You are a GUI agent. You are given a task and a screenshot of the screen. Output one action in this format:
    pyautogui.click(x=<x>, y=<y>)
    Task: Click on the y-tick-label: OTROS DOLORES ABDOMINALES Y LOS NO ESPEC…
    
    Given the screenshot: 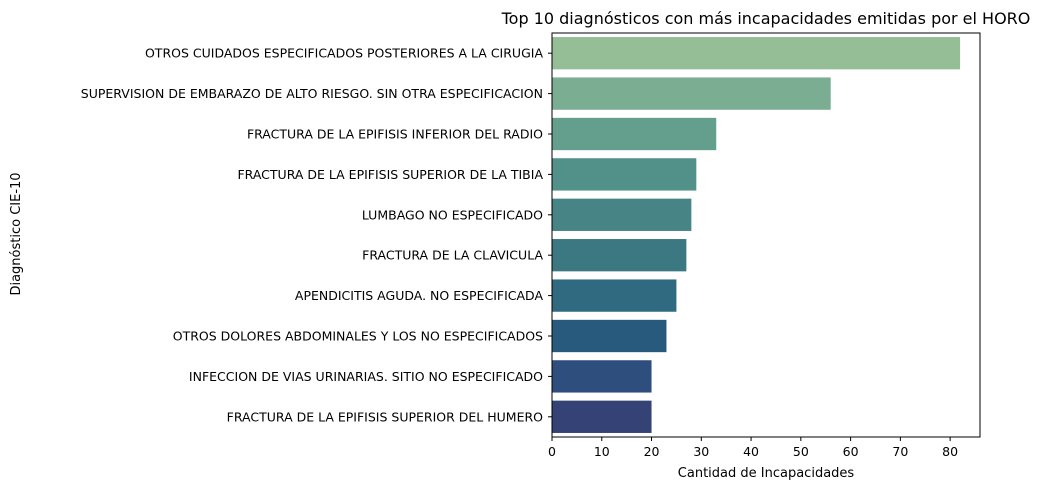 What is the action you would take?
    pyautogui.click(x=358, y=336)
    